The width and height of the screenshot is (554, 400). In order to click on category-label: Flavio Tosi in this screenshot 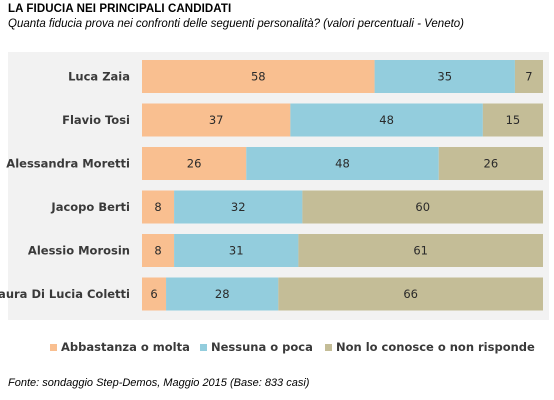, I will do `click(96, 120)`.